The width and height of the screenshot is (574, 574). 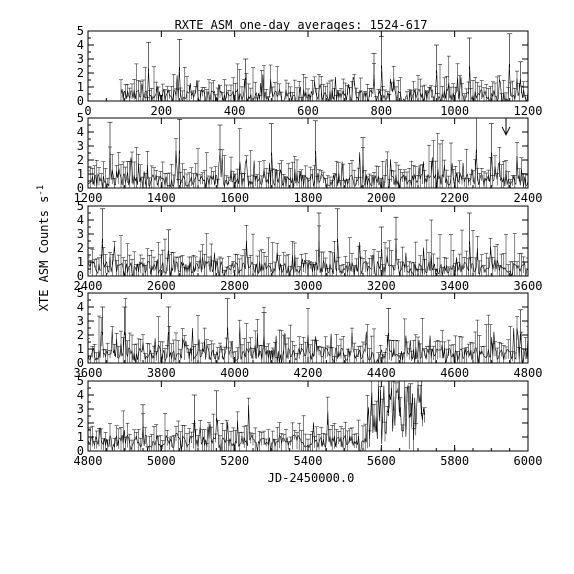 I want to click on x-tick-label: 3800, so click(x=161, y=373).